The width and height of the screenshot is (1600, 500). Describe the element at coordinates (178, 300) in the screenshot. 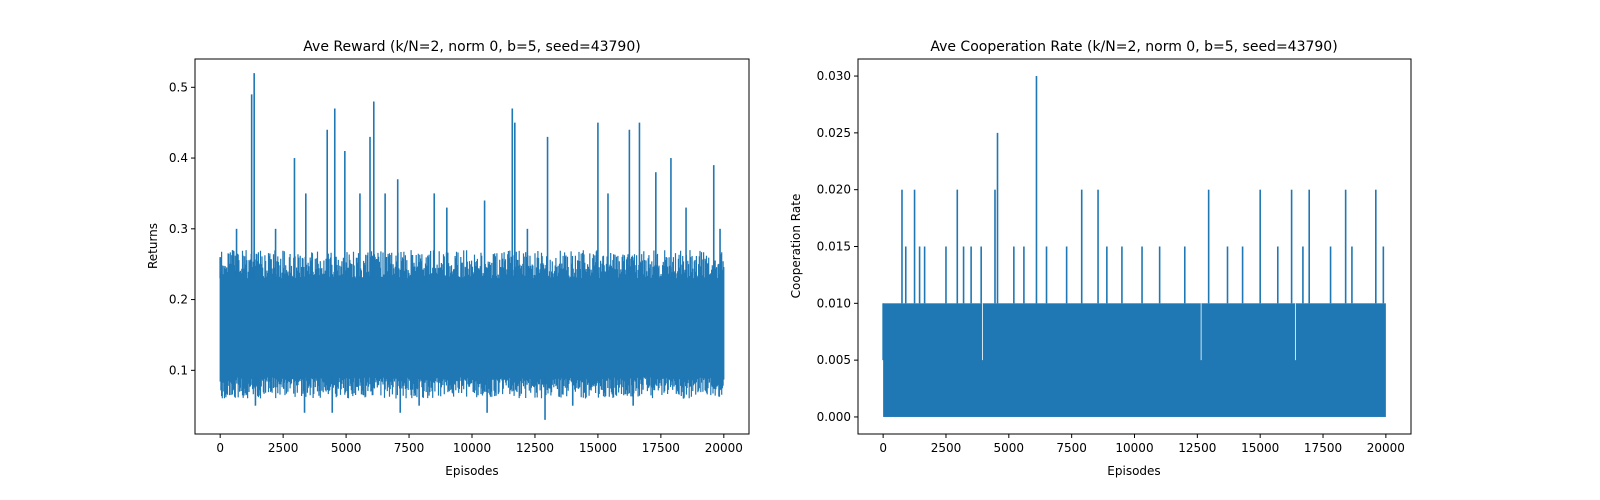

I see `reward-y-tick-label: 0.2` at that location.